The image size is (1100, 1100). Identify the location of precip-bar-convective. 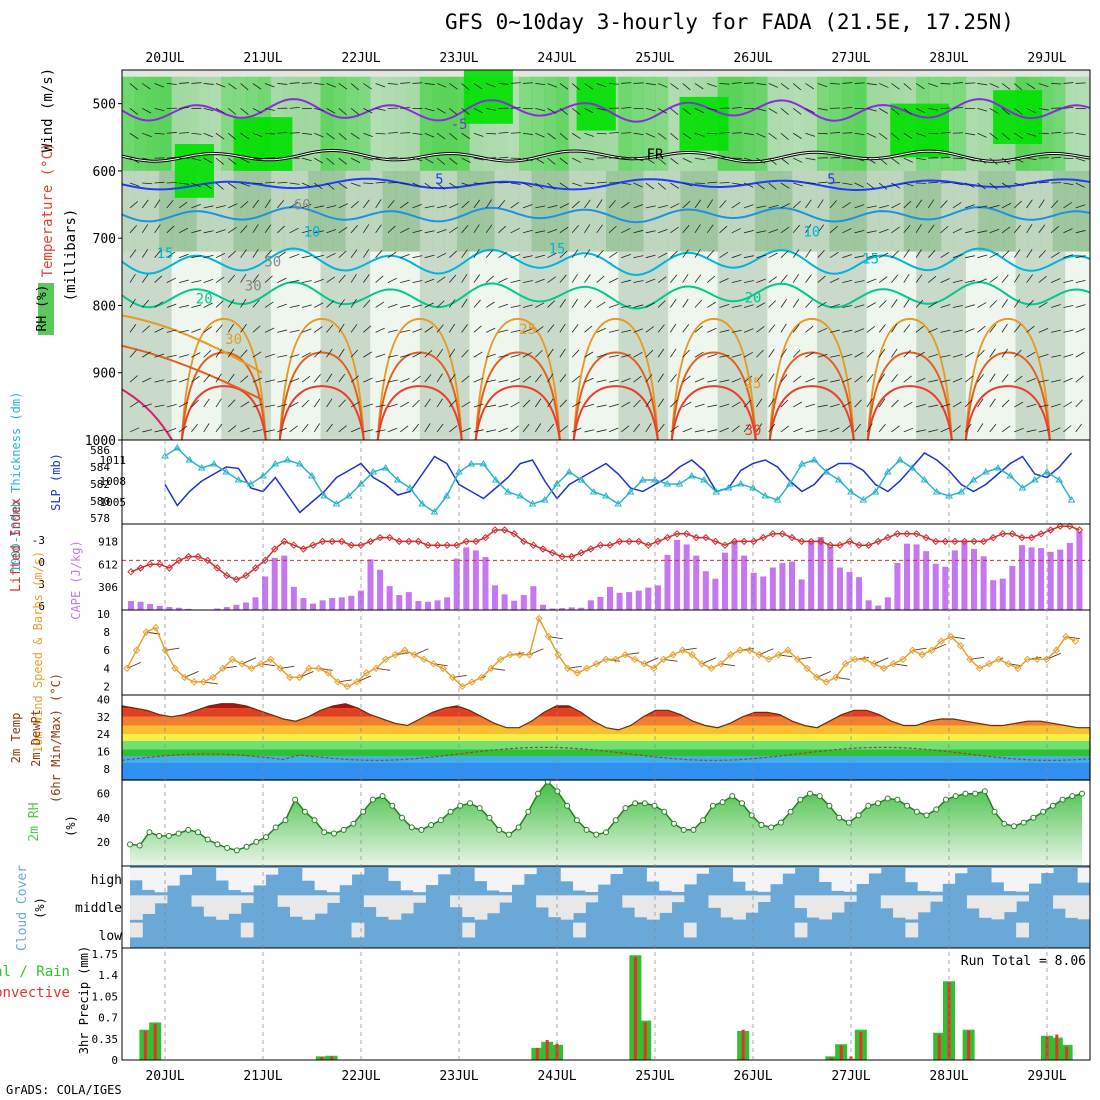
(645, 1041).